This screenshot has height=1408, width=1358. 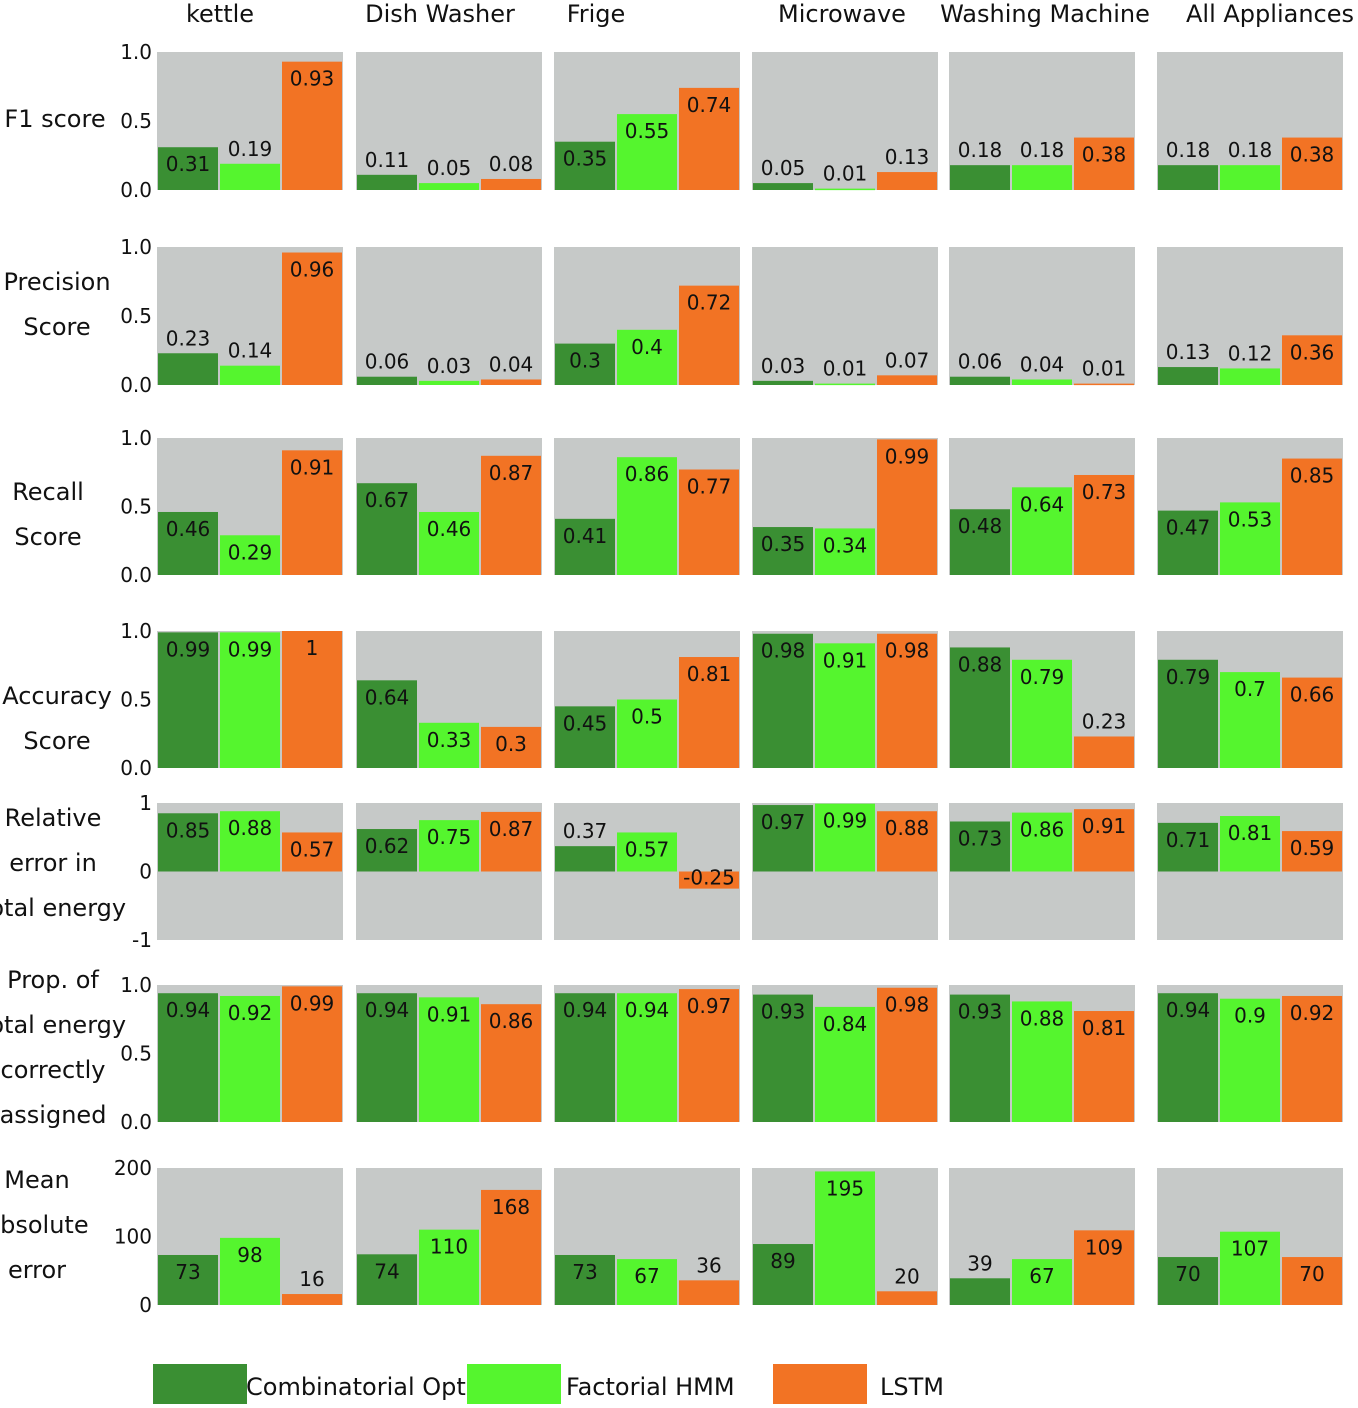 I want to click on data-label-recall-kettle-combinatorial-opt: 0.46, so click(x=188, y=529).